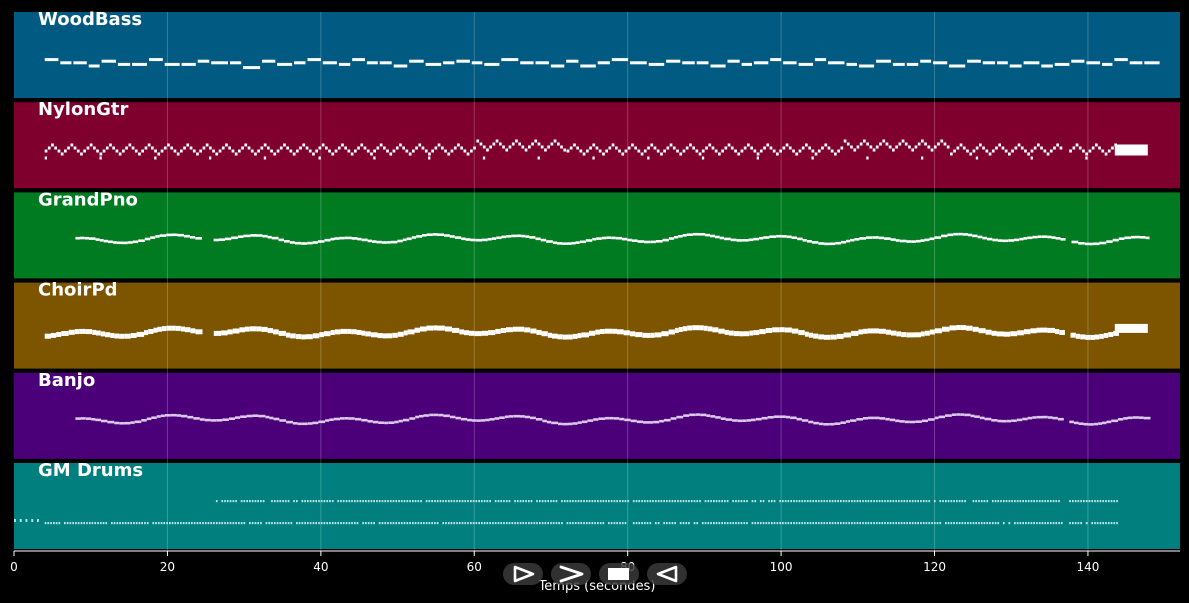 This screenshot has height=603, width=1189. I want to click on fast-forward-button, so click(571, 574).